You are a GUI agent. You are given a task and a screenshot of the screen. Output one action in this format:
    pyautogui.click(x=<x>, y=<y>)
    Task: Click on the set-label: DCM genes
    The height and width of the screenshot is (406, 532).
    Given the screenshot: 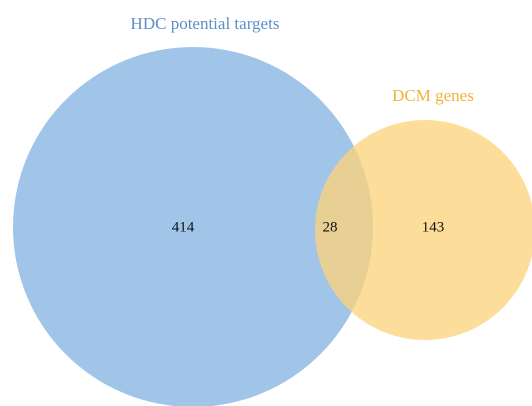 What is the action you would take?
    pyautogui.click(x=433, y=95)
    